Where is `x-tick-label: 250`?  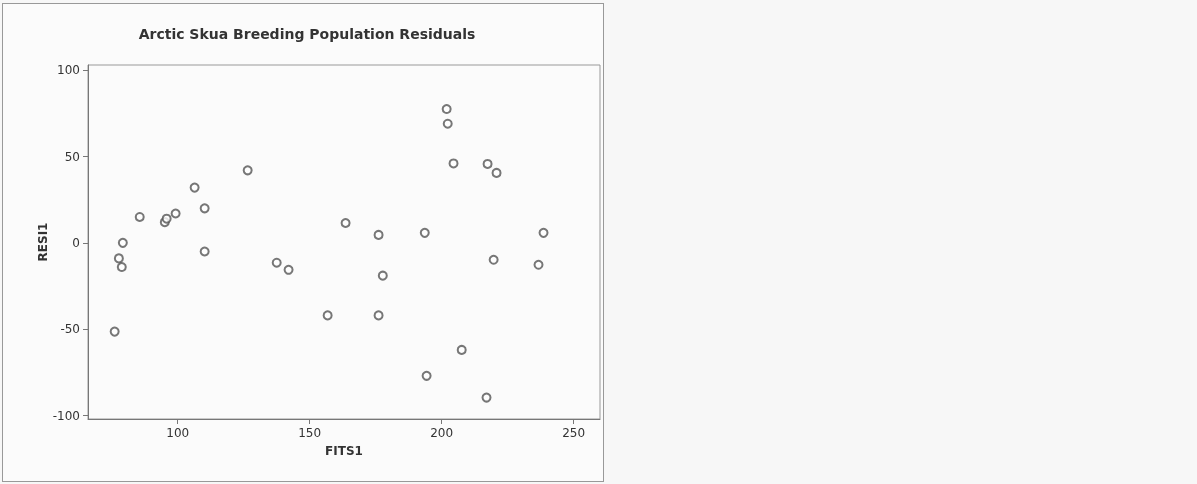 x-tick-label: 250 is located at coordinates (574, 433).